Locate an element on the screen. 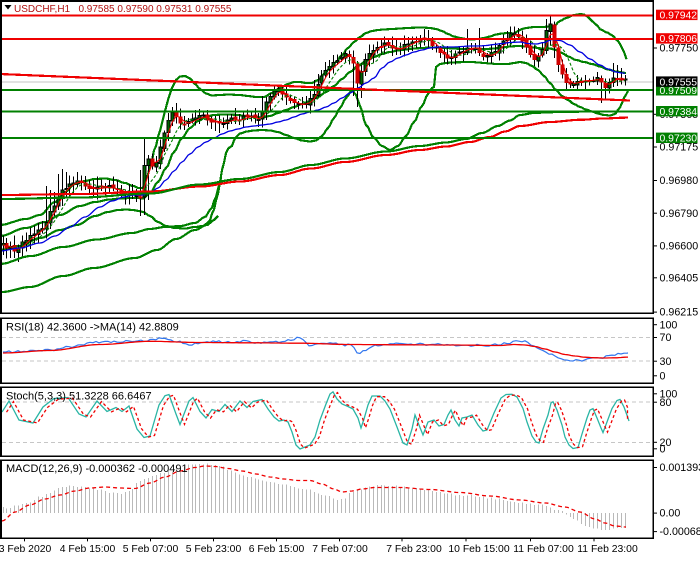  svg-text: 7 Feb 23:00 is located at coordinates (414, 549).